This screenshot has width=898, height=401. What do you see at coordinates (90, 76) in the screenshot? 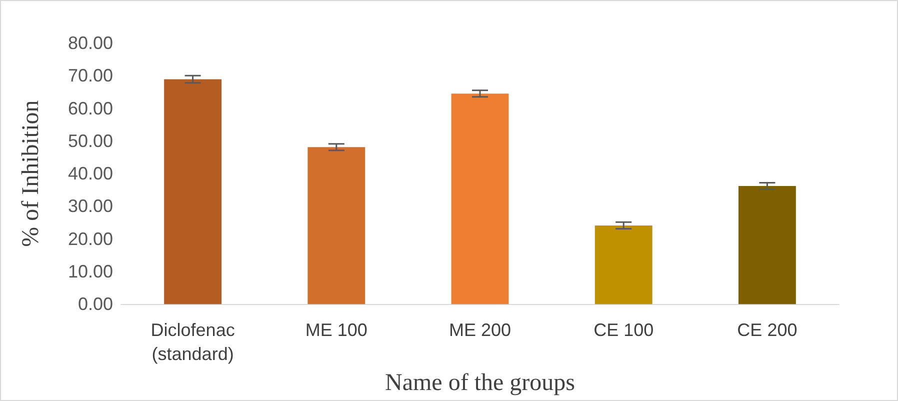
I see `y-tick-label: 70.00` at bounding box center [90, 76].